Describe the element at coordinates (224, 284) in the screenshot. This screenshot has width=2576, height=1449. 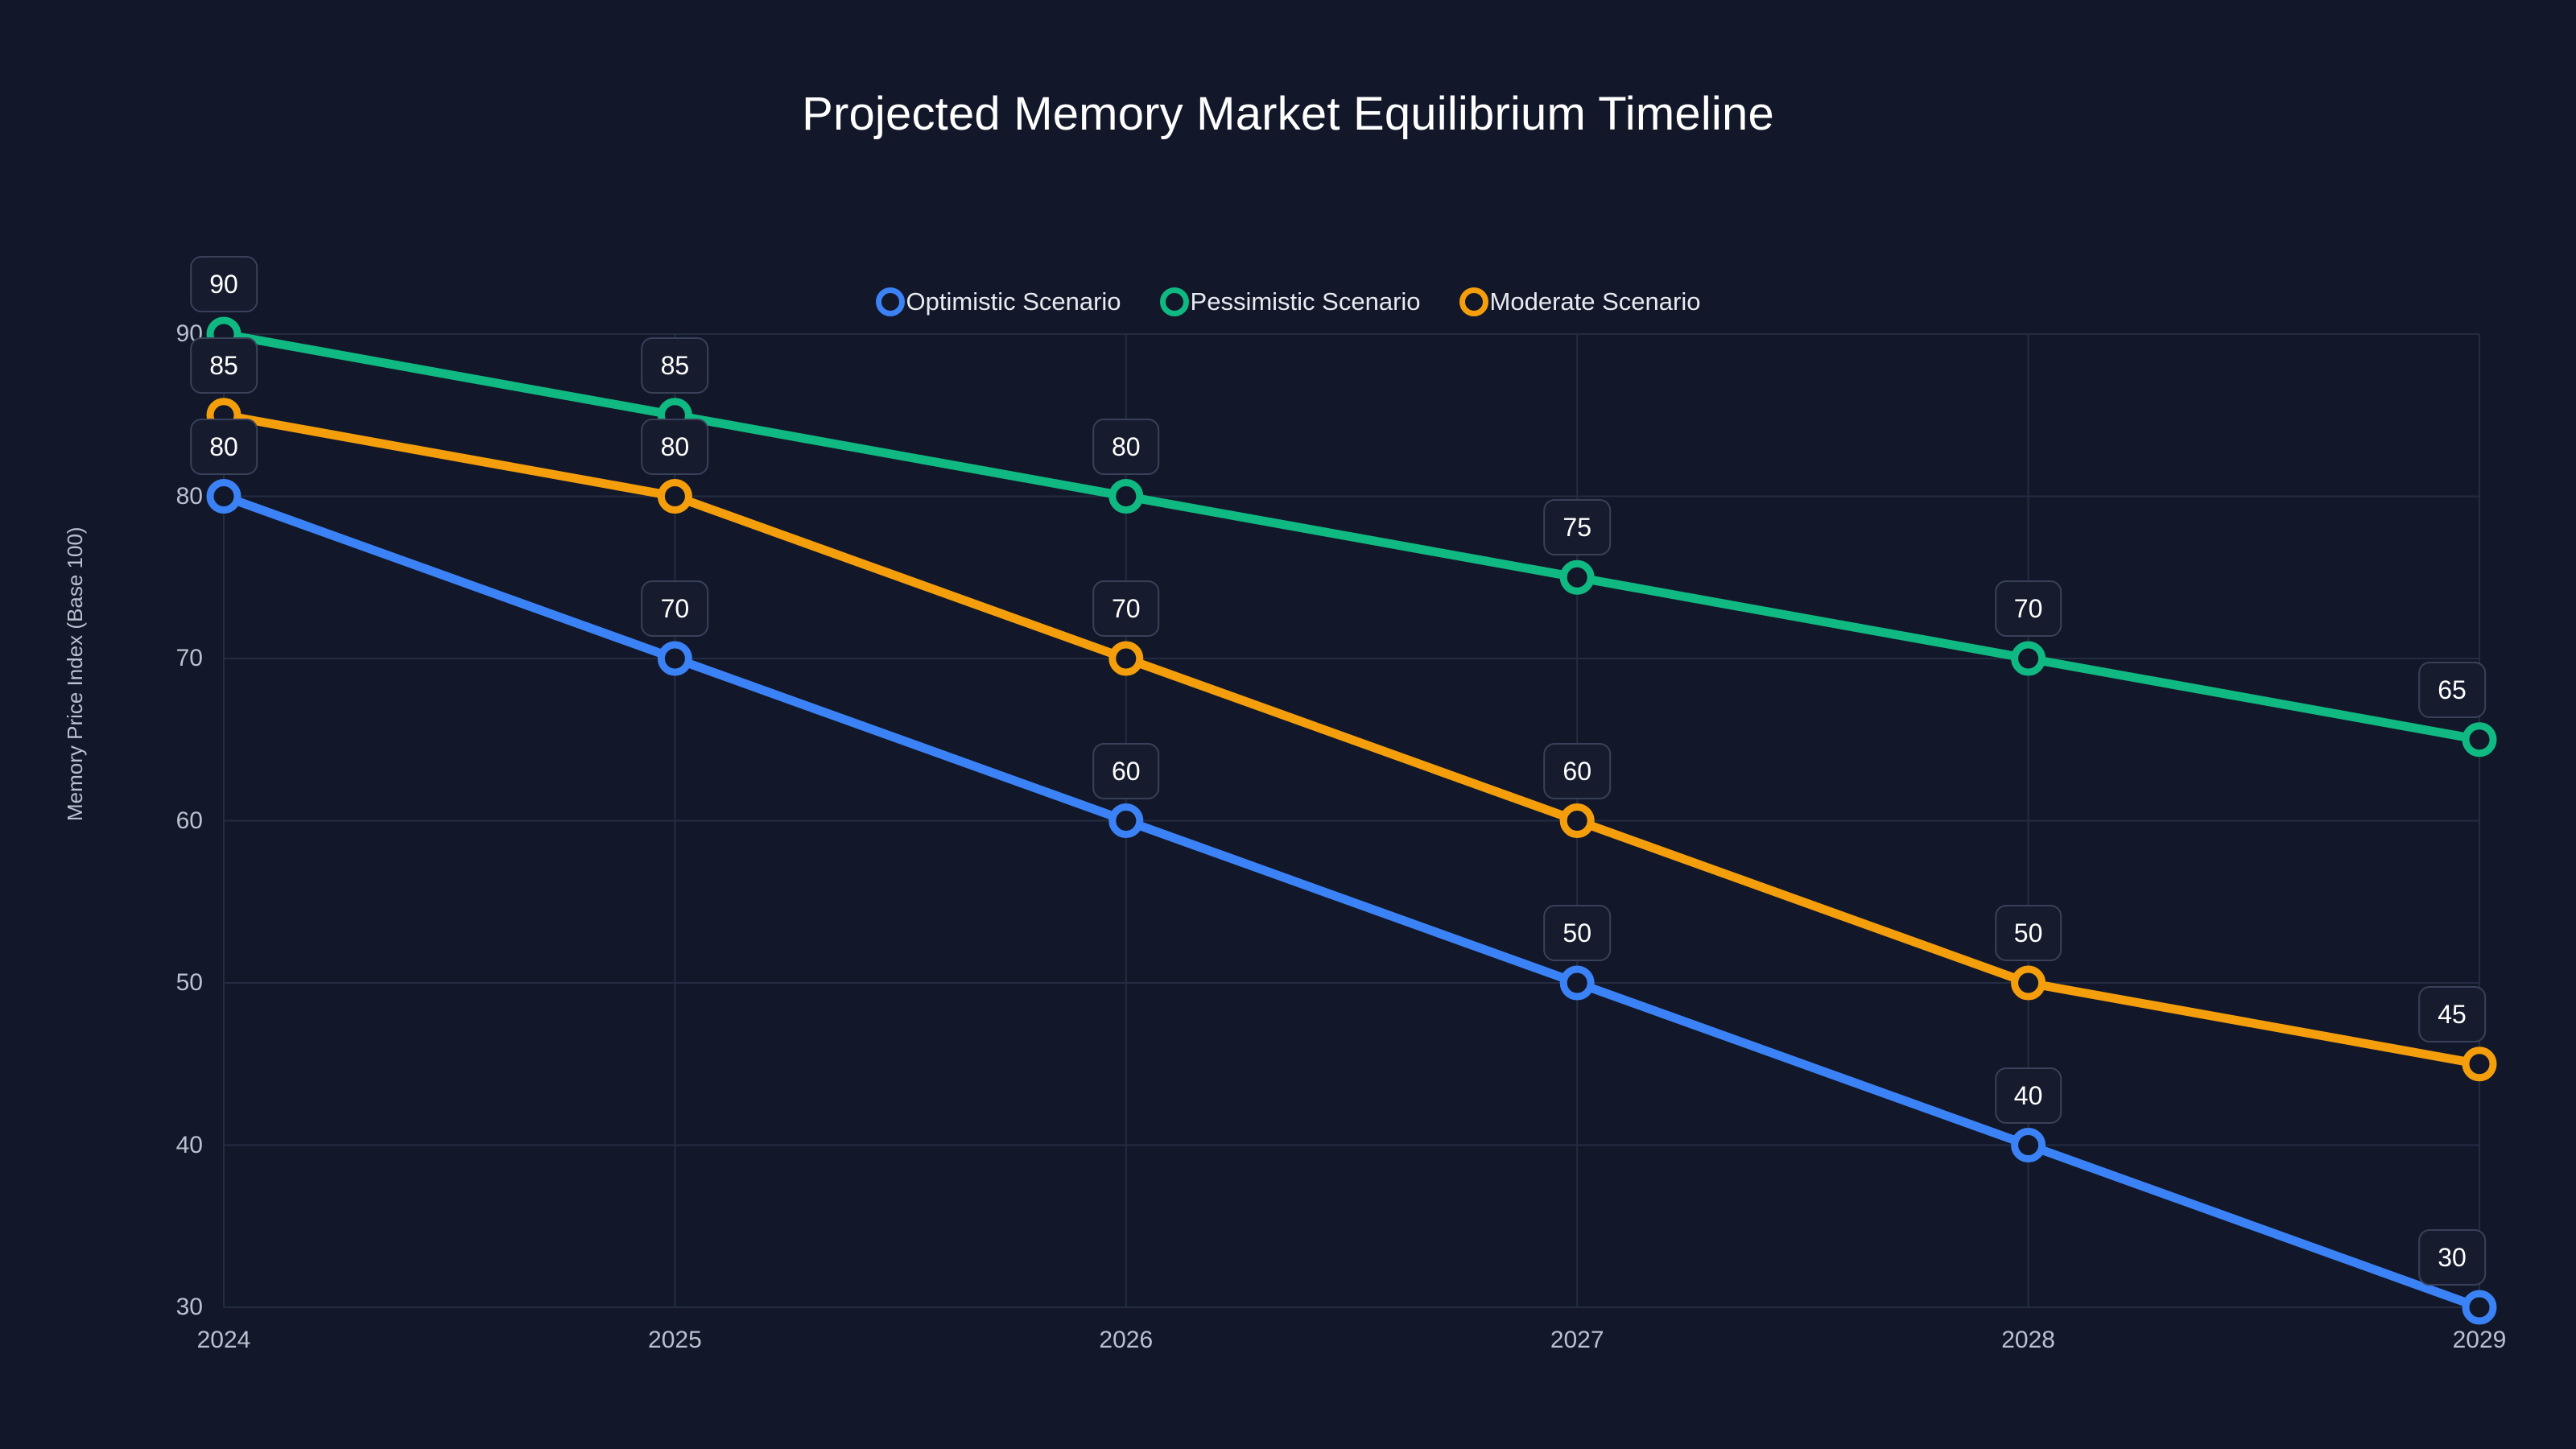
I see `data-point-label: 90` at that location.